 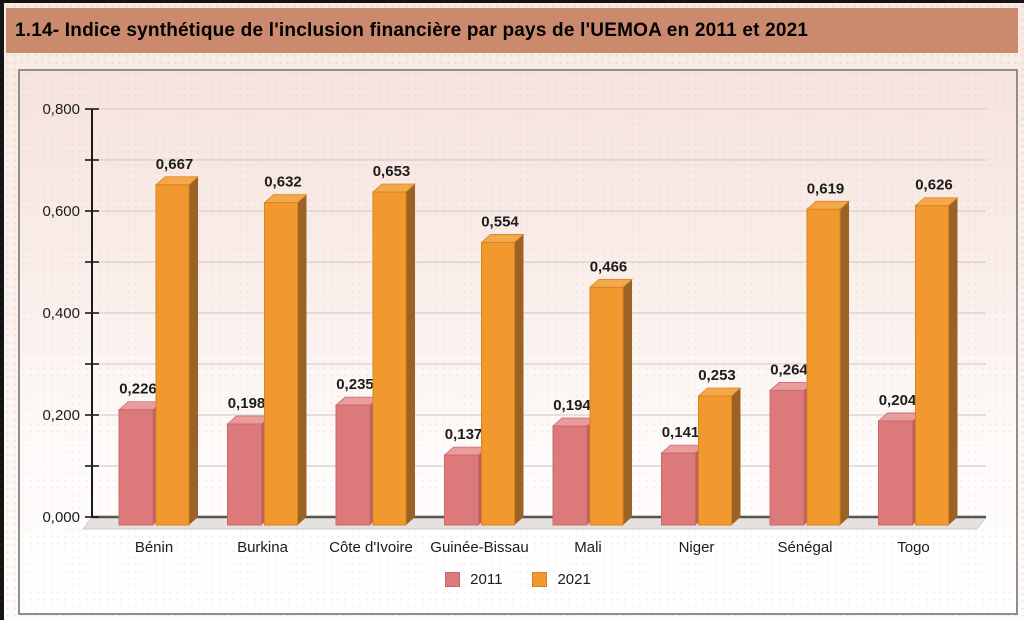 What do you see at coordinates (263, 547) in the screenshot?
I see `x-axis-category-label: Burkina` at bounding box center [263, 547].